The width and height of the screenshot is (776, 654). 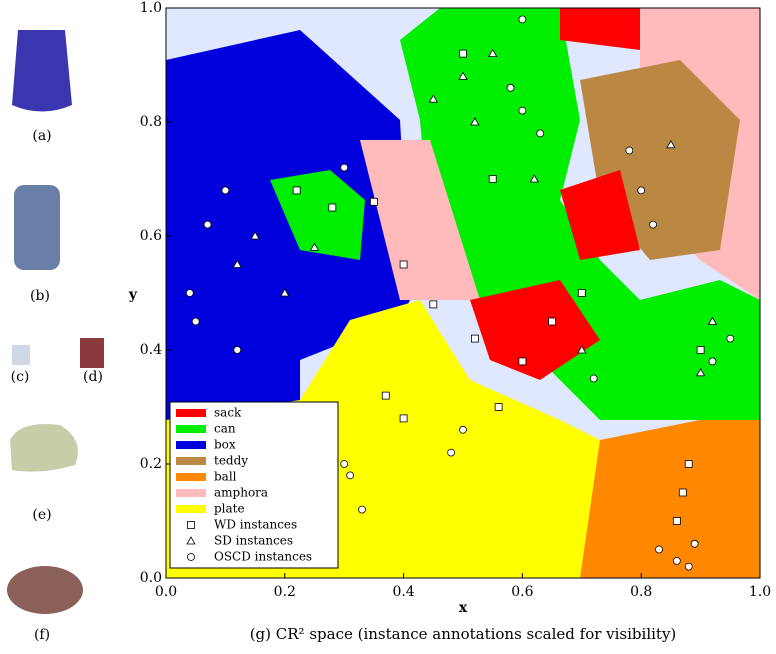 What do you see at coordinates (253, 541) in the screenshot?
I see `legend-label: SD instances` at bounding box center [253, 541].